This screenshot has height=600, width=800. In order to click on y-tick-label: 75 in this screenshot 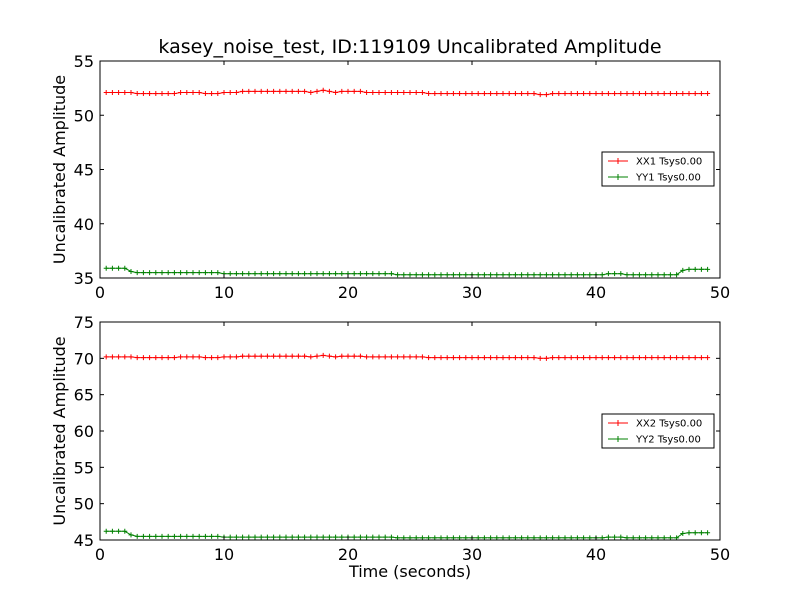, I will do `click(84, 322)`.